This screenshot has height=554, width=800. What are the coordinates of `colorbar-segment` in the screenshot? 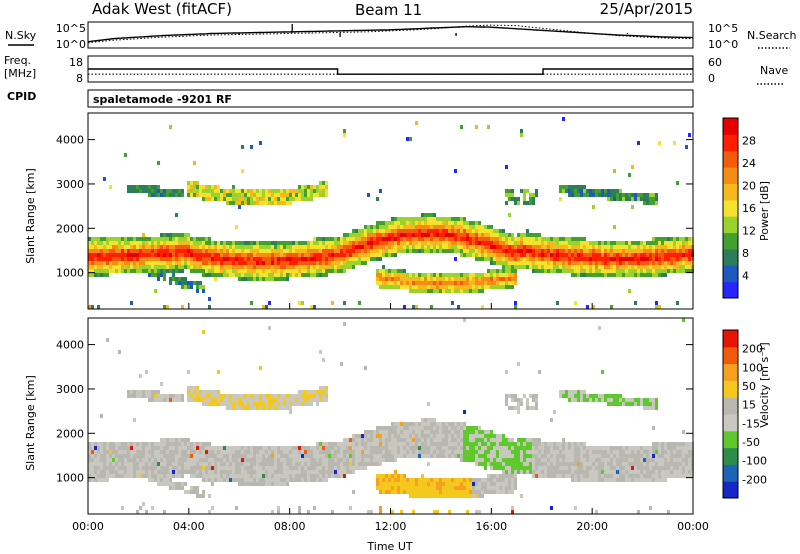 It's located at (730, 126).